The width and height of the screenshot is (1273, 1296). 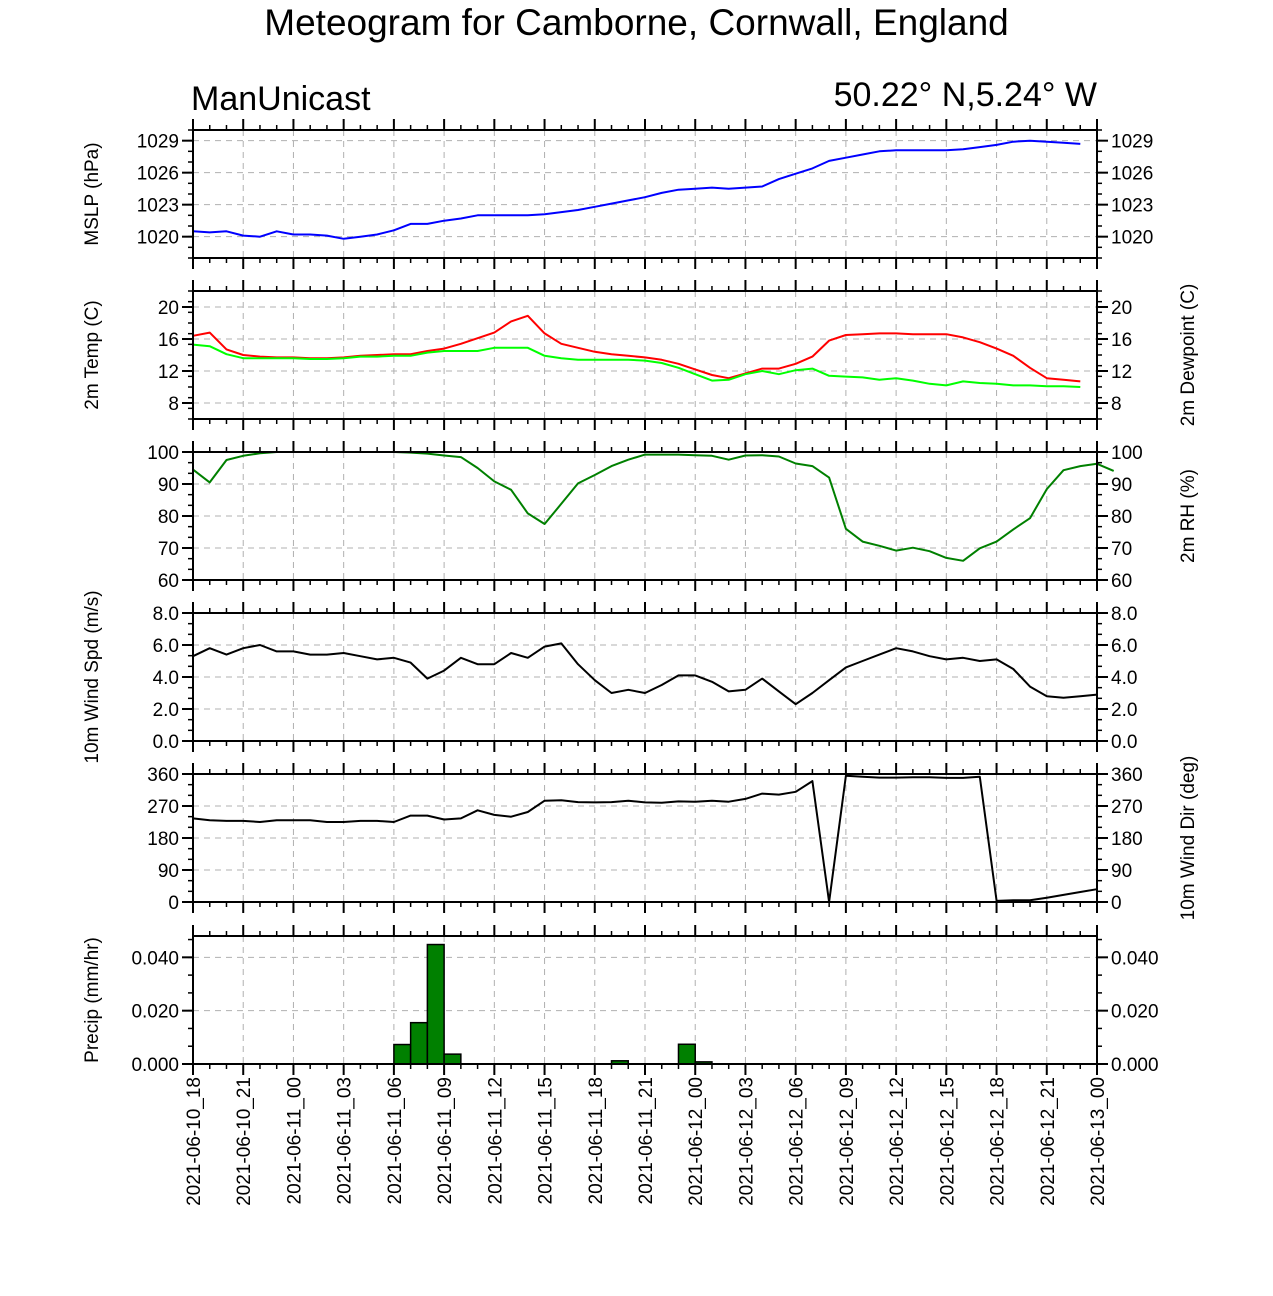 What do you see at coordinates (166, 742) in the screenshot?
I see `y-tick-label: 0.0` at bounding box center [166, 742].